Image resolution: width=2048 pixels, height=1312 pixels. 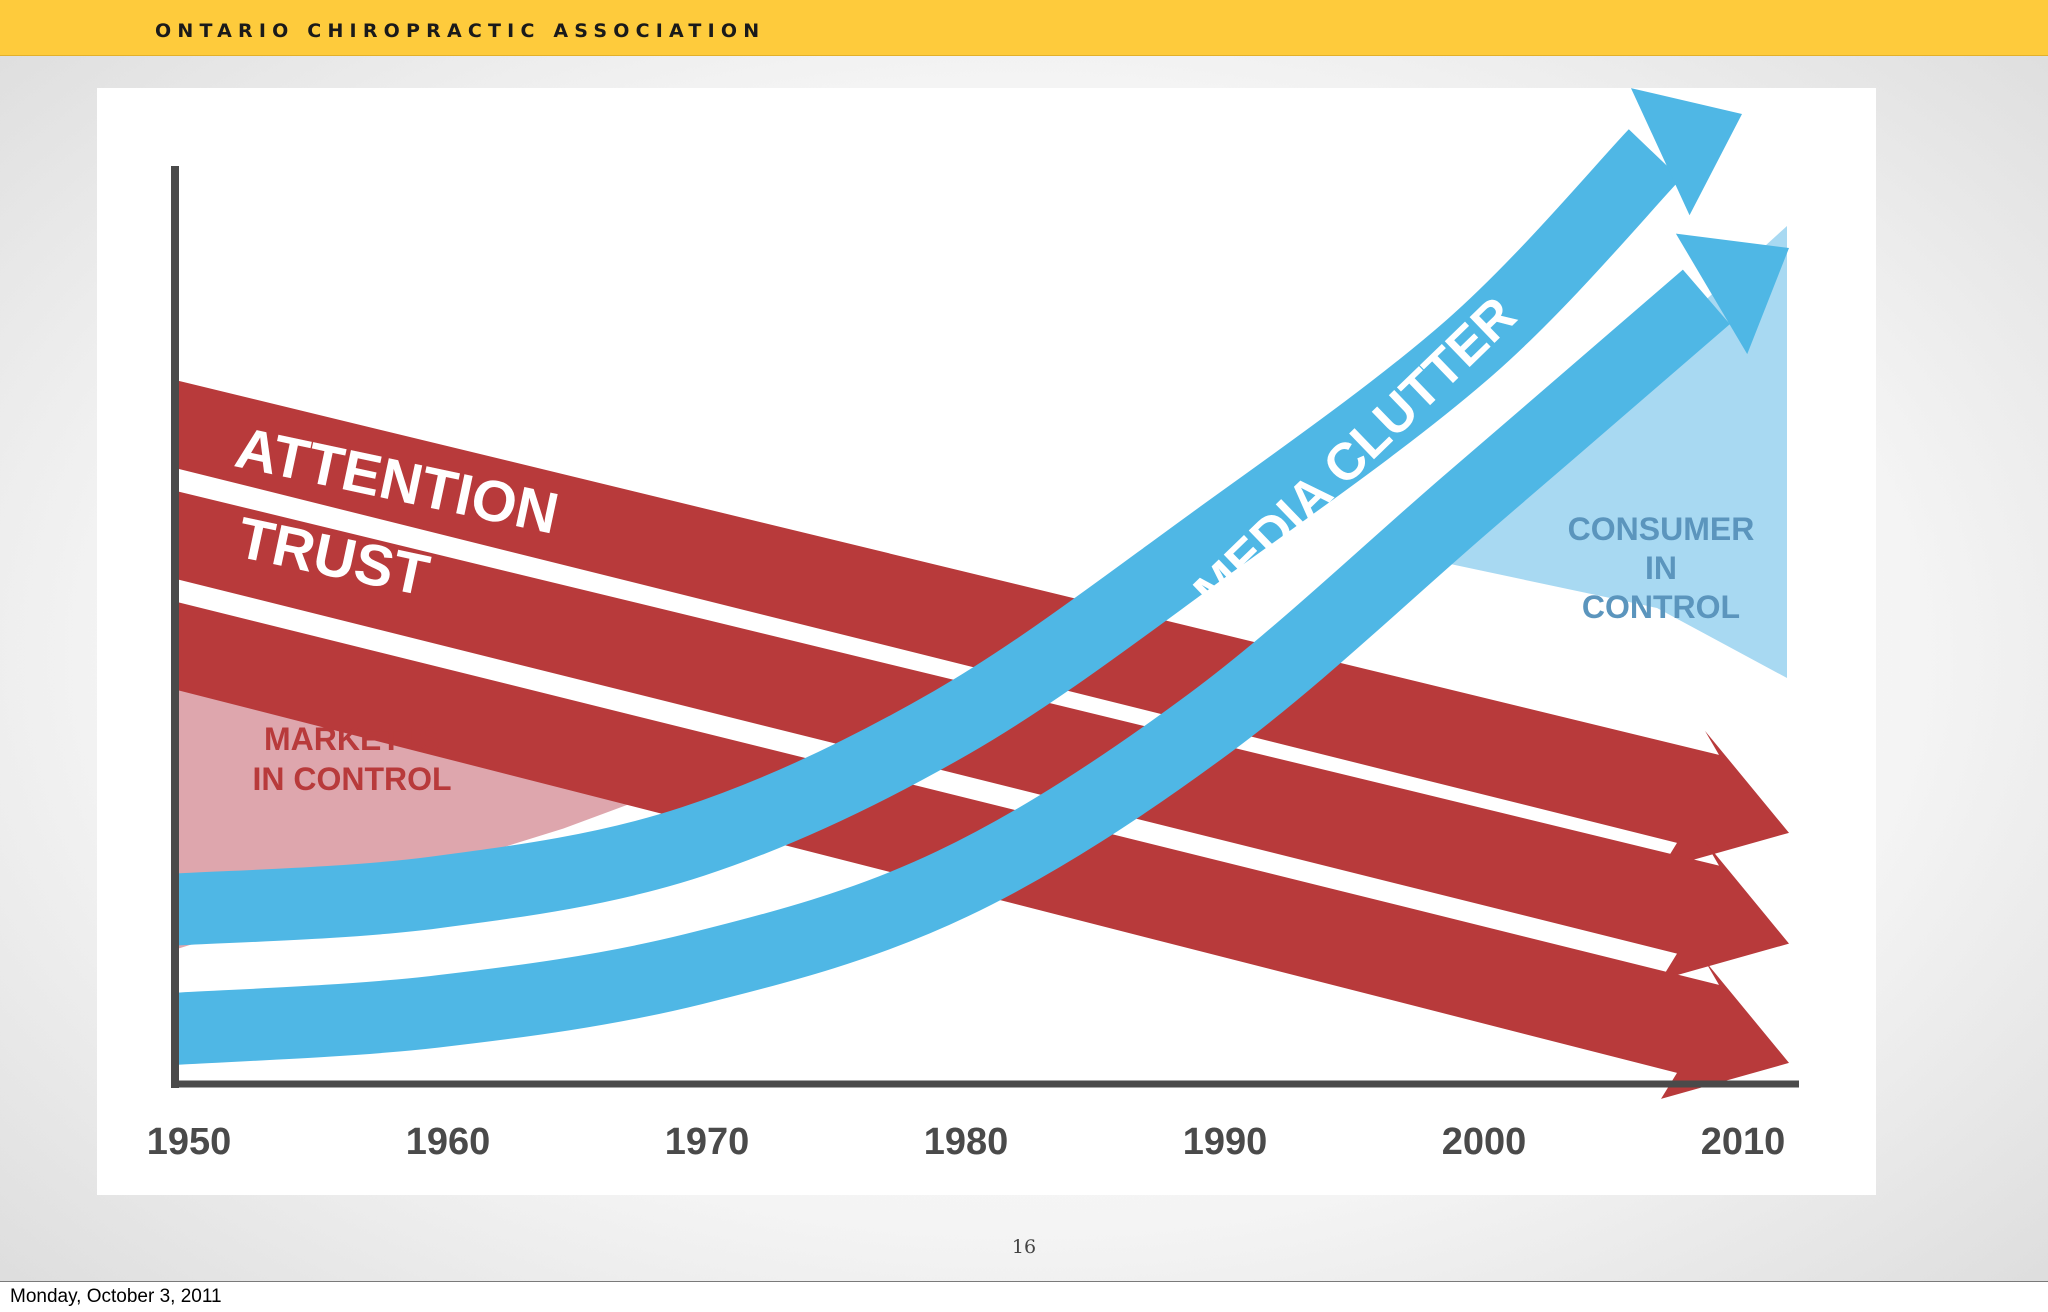 I want to click on x-tick-label: 2010, so click(x=1743, y=1142).